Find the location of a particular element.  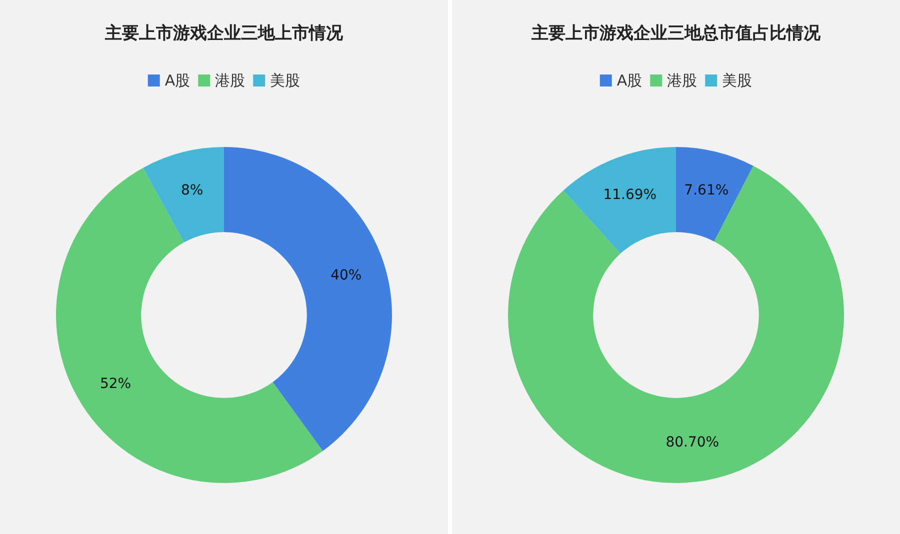

data-label: 52% is located at coordinates (116, 384).